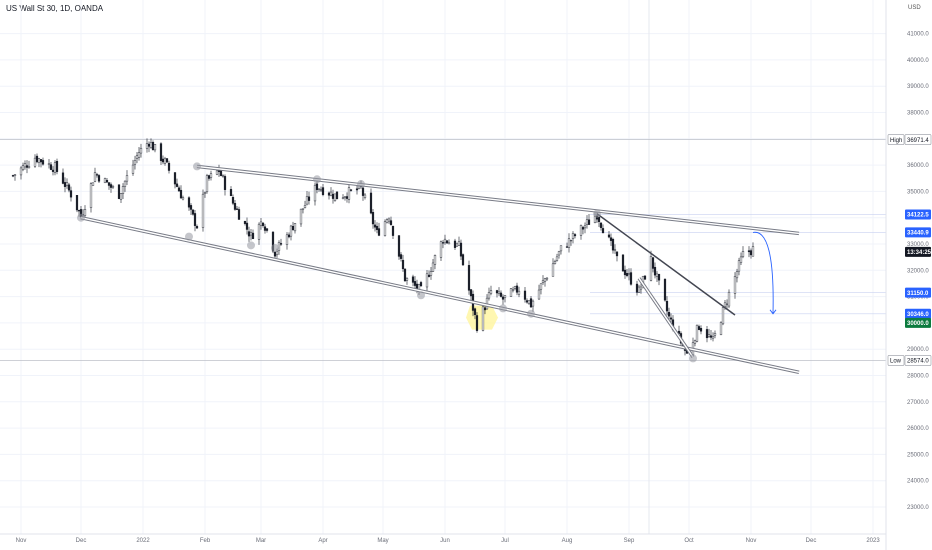 This screenshot has height=550, width=932. I want to click on projection-arrow-head, so click(773, 312).